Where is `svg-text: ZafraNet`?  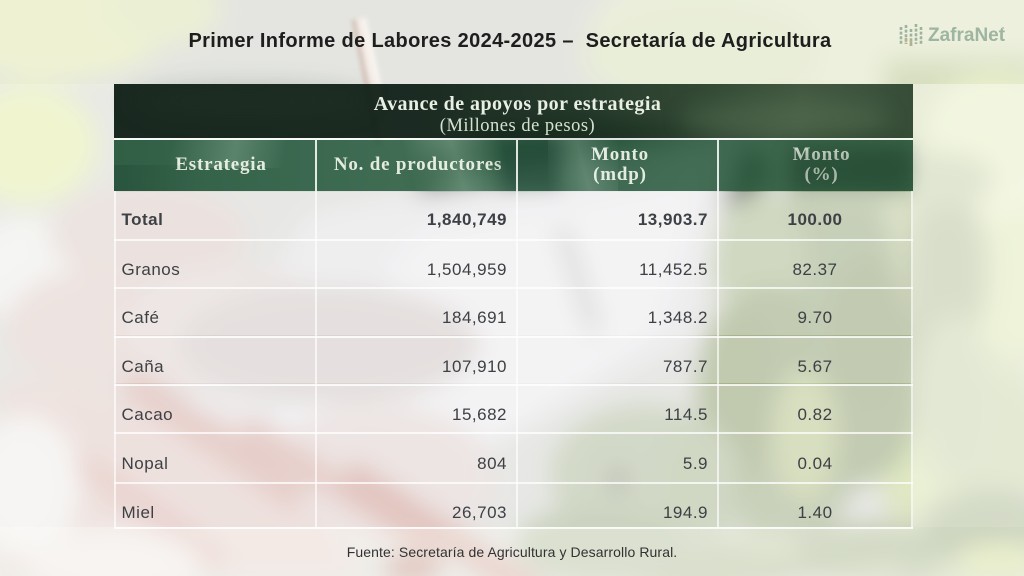
svg-text: ZafraNet is located at coordinates (967, 35).